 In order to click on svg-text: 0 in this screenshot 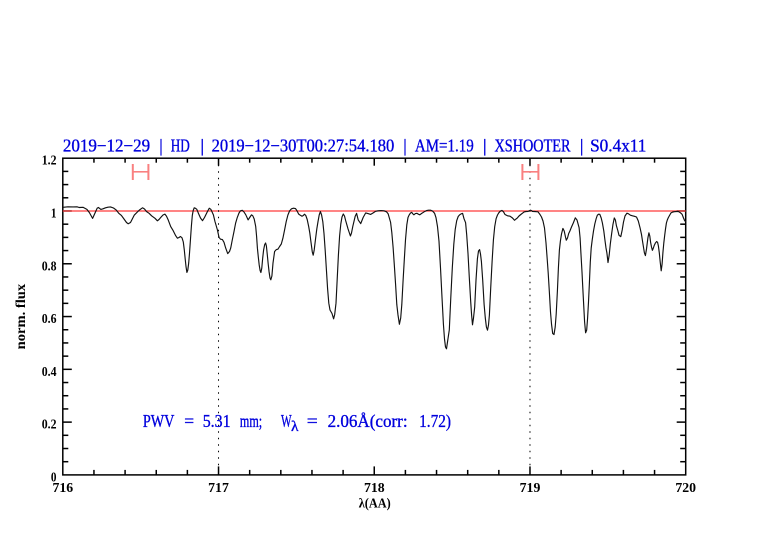, I will do `click(54, 476)`.